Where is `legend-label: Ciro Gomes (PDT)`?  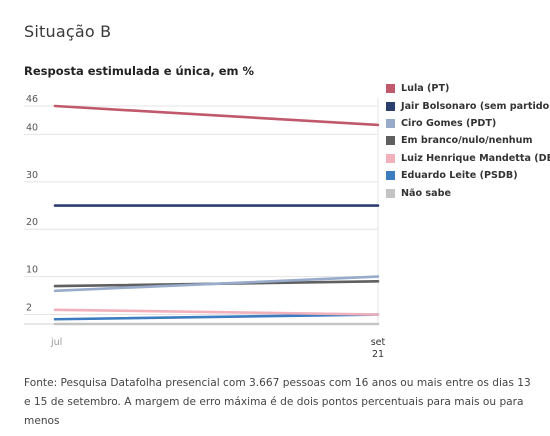 legend-label: Ciro Gomes (PDT) is located at coordinates (449, 123).